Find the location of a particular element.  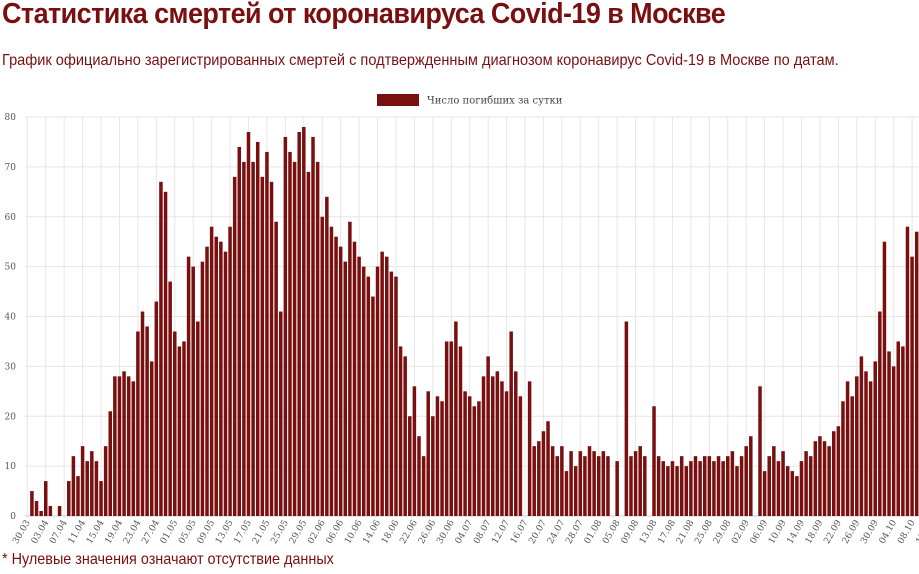

chart-legend: Число погибших за сутки is located at coordinates (470, 100).